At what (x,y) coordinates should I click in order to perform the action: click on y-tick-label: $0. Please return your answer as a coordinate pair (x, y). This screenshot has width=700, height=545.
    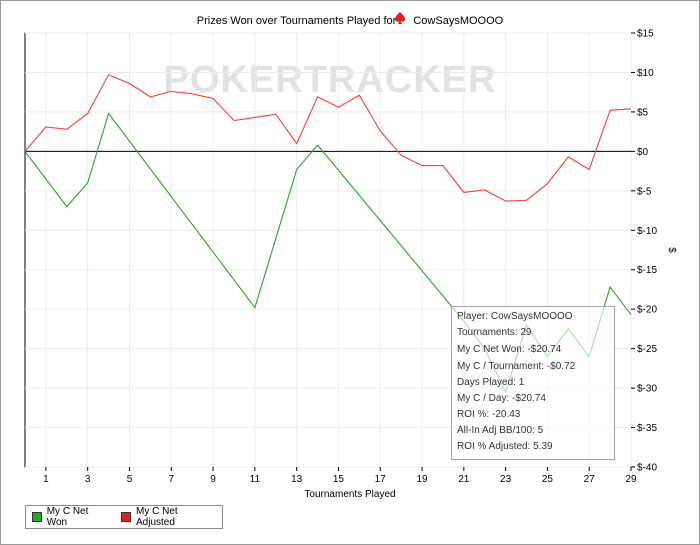
    Looking at the image, I should click on (643, 152).